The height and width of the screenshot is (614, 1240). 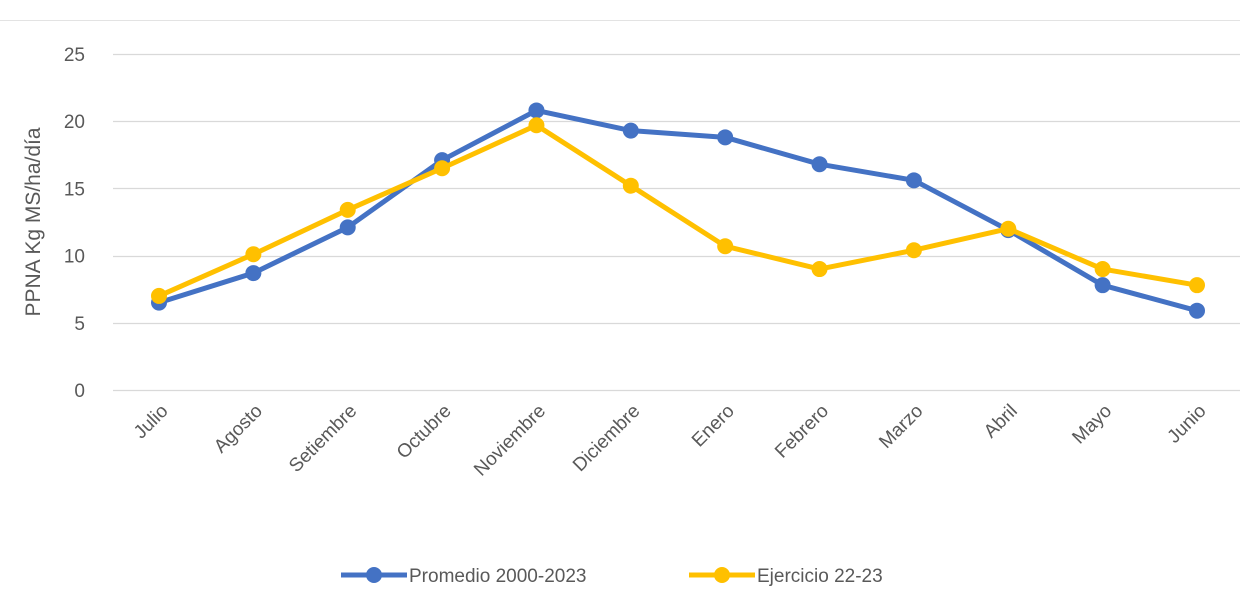 What do you see at coordinates (497, 576) in the screenshot?
I see `legend-label: Promedio 2000-2023` at bounding box center [497, 576].